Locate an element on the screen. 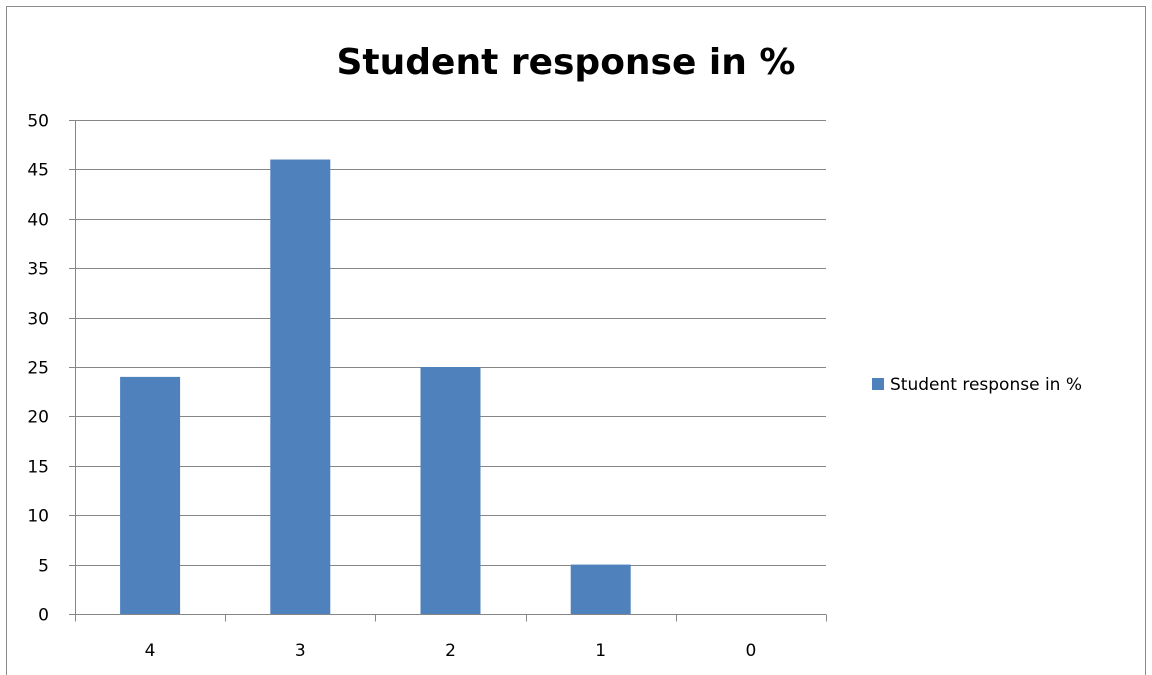 The height and width of the screenshot is (675, 1152). y-tick-labels: 0 5 10 15 20 25 30 35 40 45 50 is located at coordinates (38, 369).